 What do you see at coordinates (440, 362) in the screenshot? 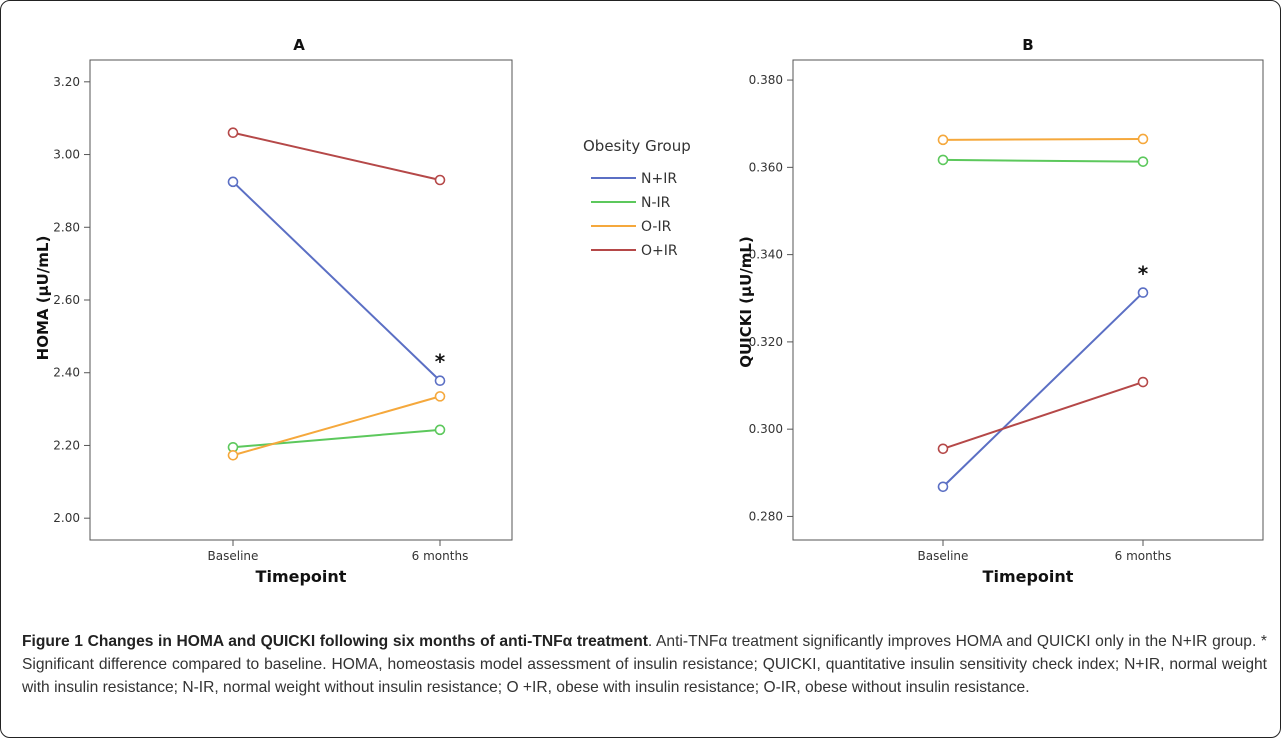
I see `panel-a-significance-star: *` at bounding box center [440, 362].